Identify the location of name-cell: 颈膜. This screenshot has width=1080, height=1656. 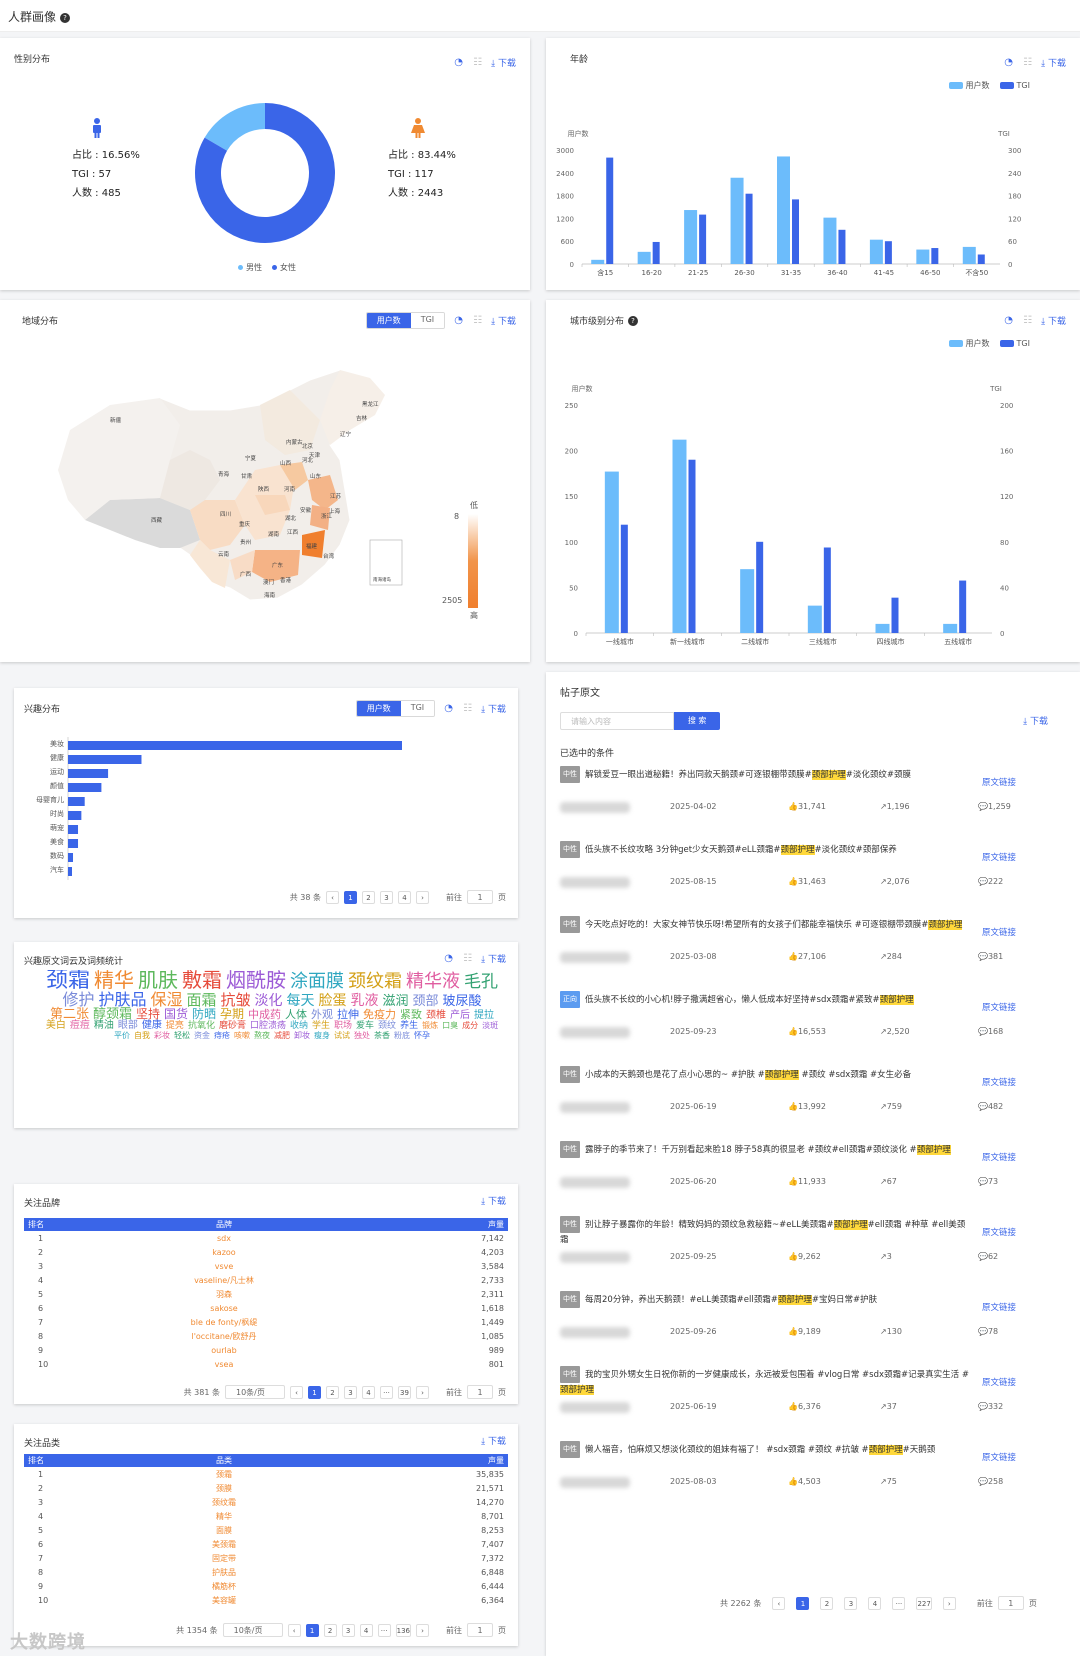
(224, 1488).